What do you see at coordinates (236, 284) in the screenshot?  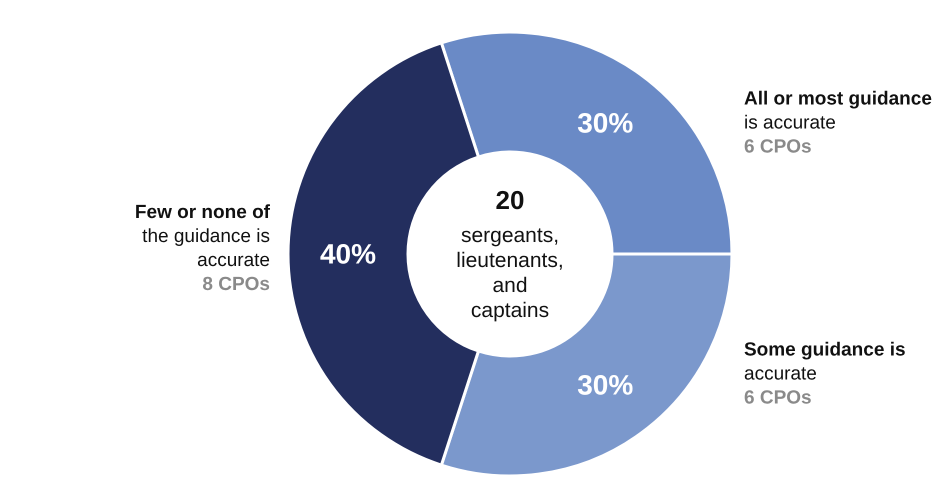 I see `text: 8 CPOs` at bounding box center [236, 284].